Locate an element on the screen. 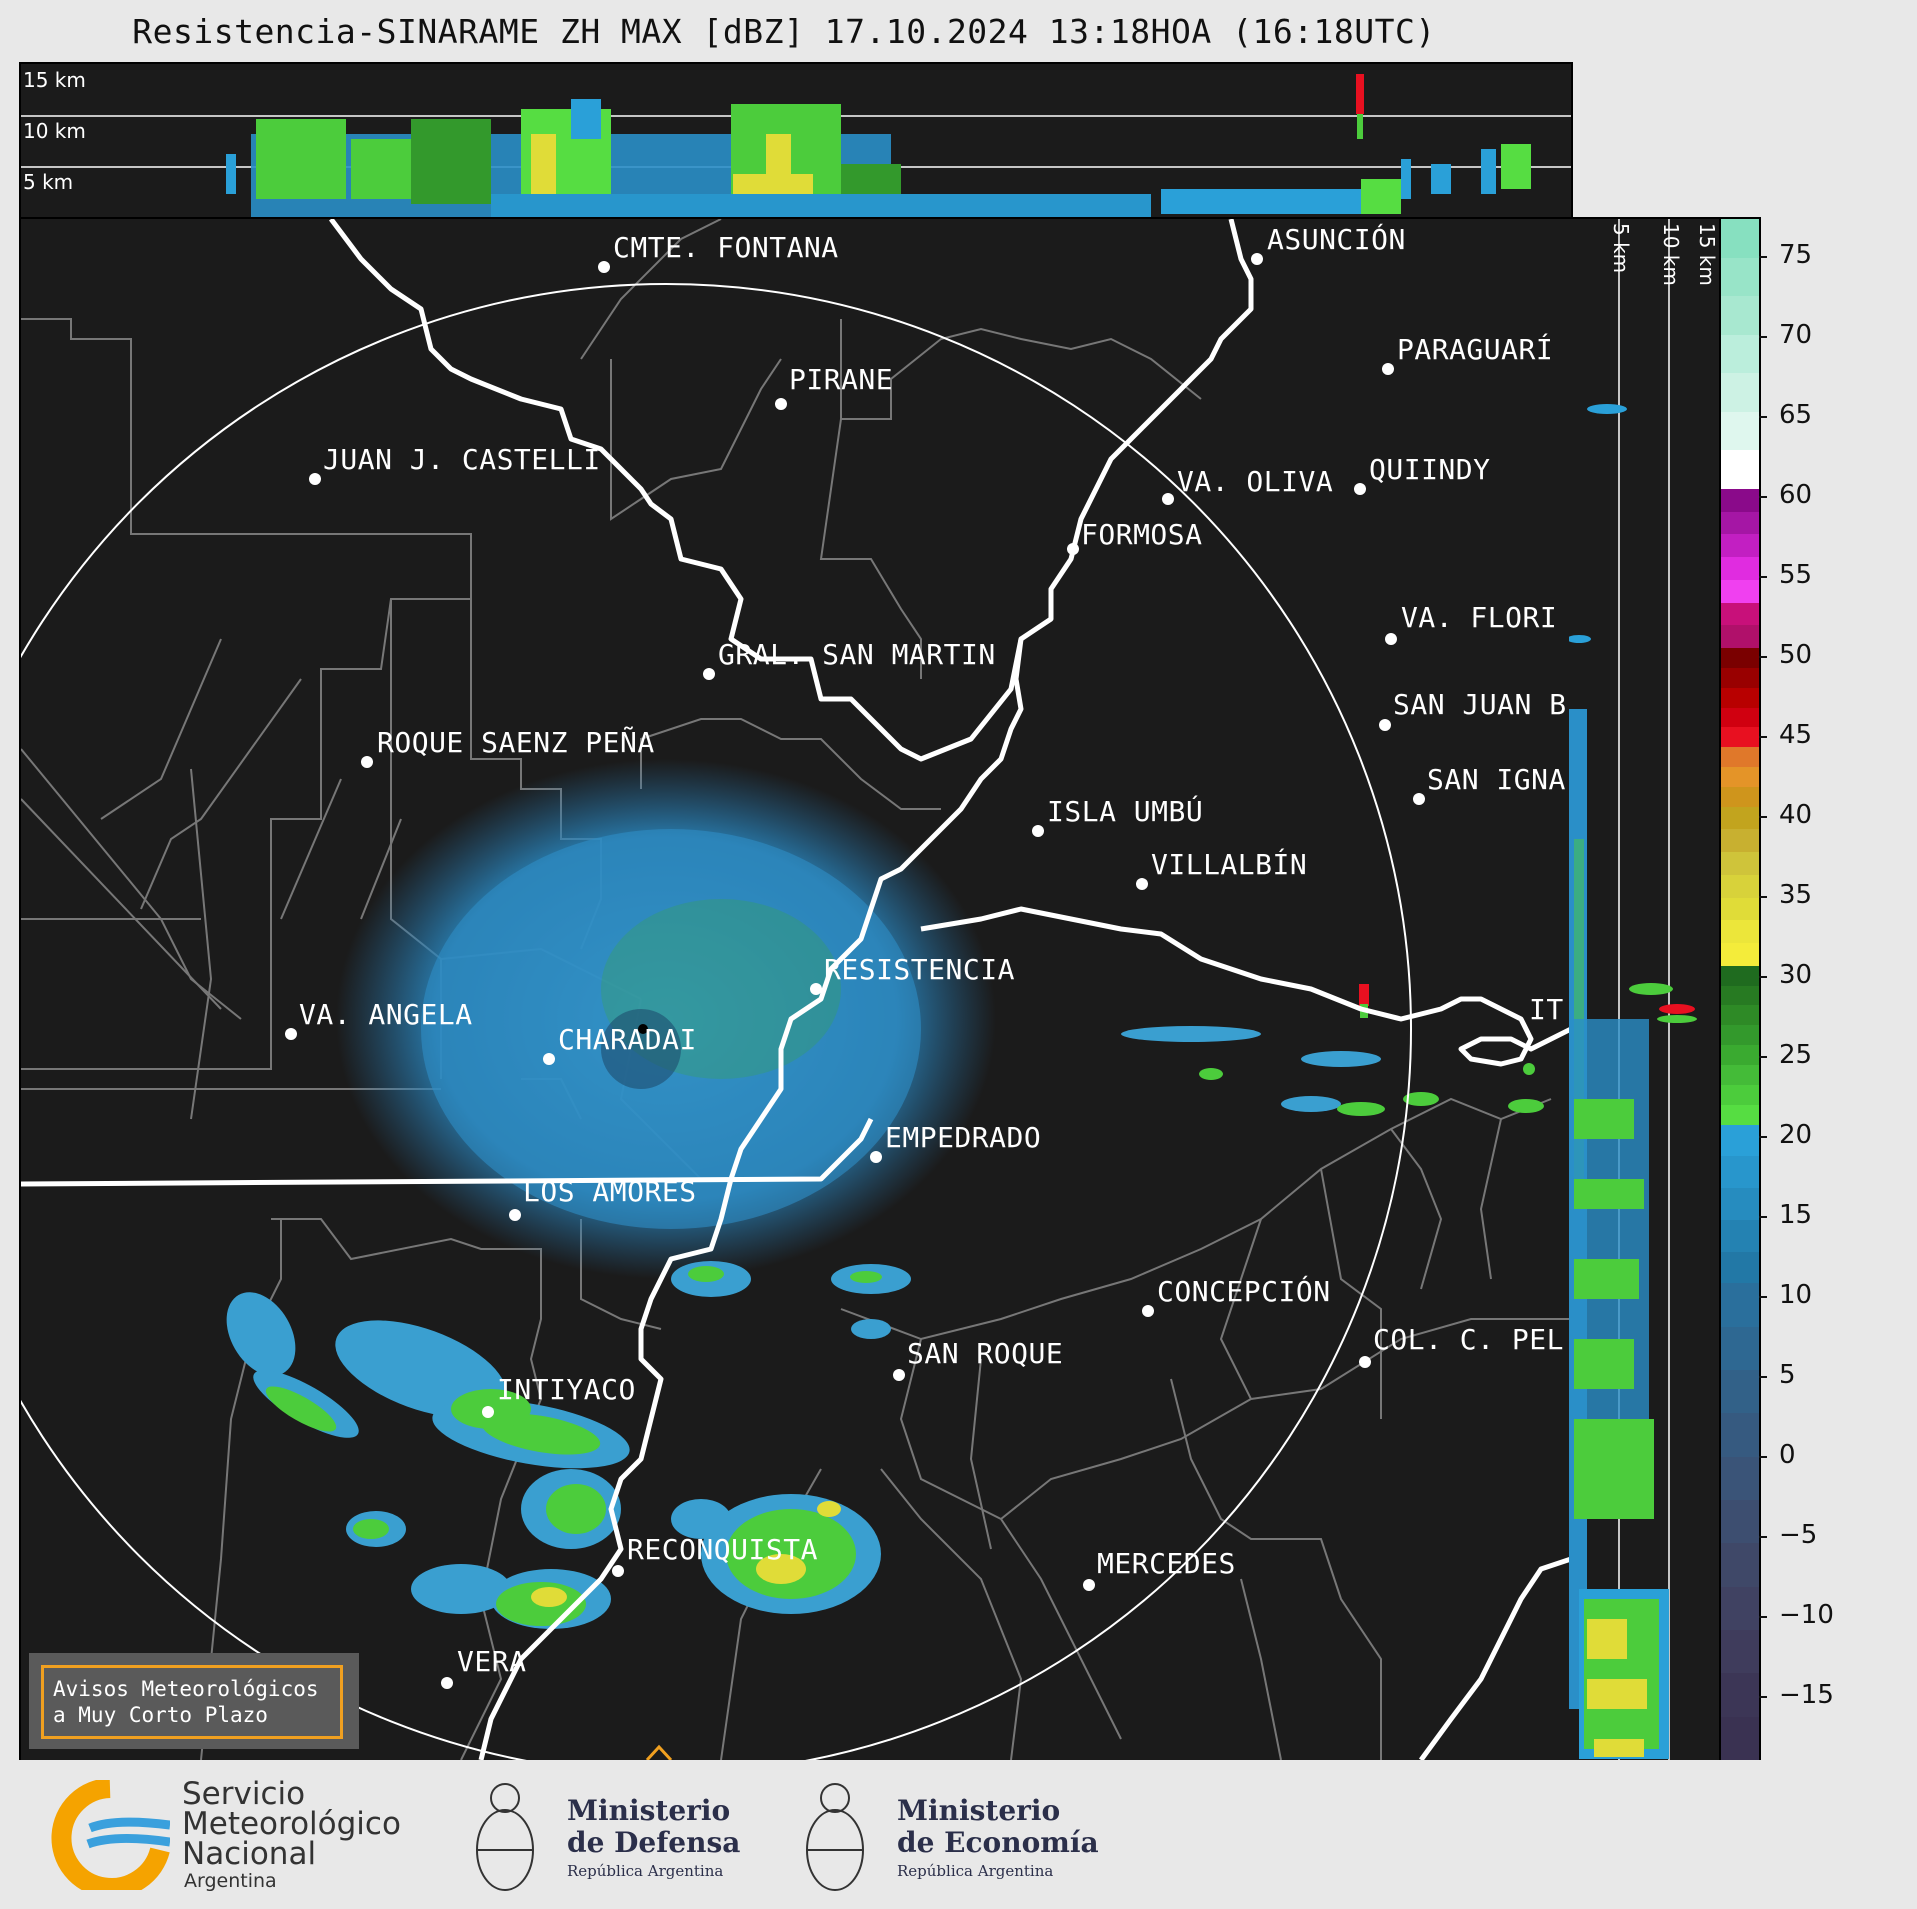 This screenshot has width=1917, height=1909. right-cross-section: 5 km 10 km 15 km is located at coordinates (1645, 989).